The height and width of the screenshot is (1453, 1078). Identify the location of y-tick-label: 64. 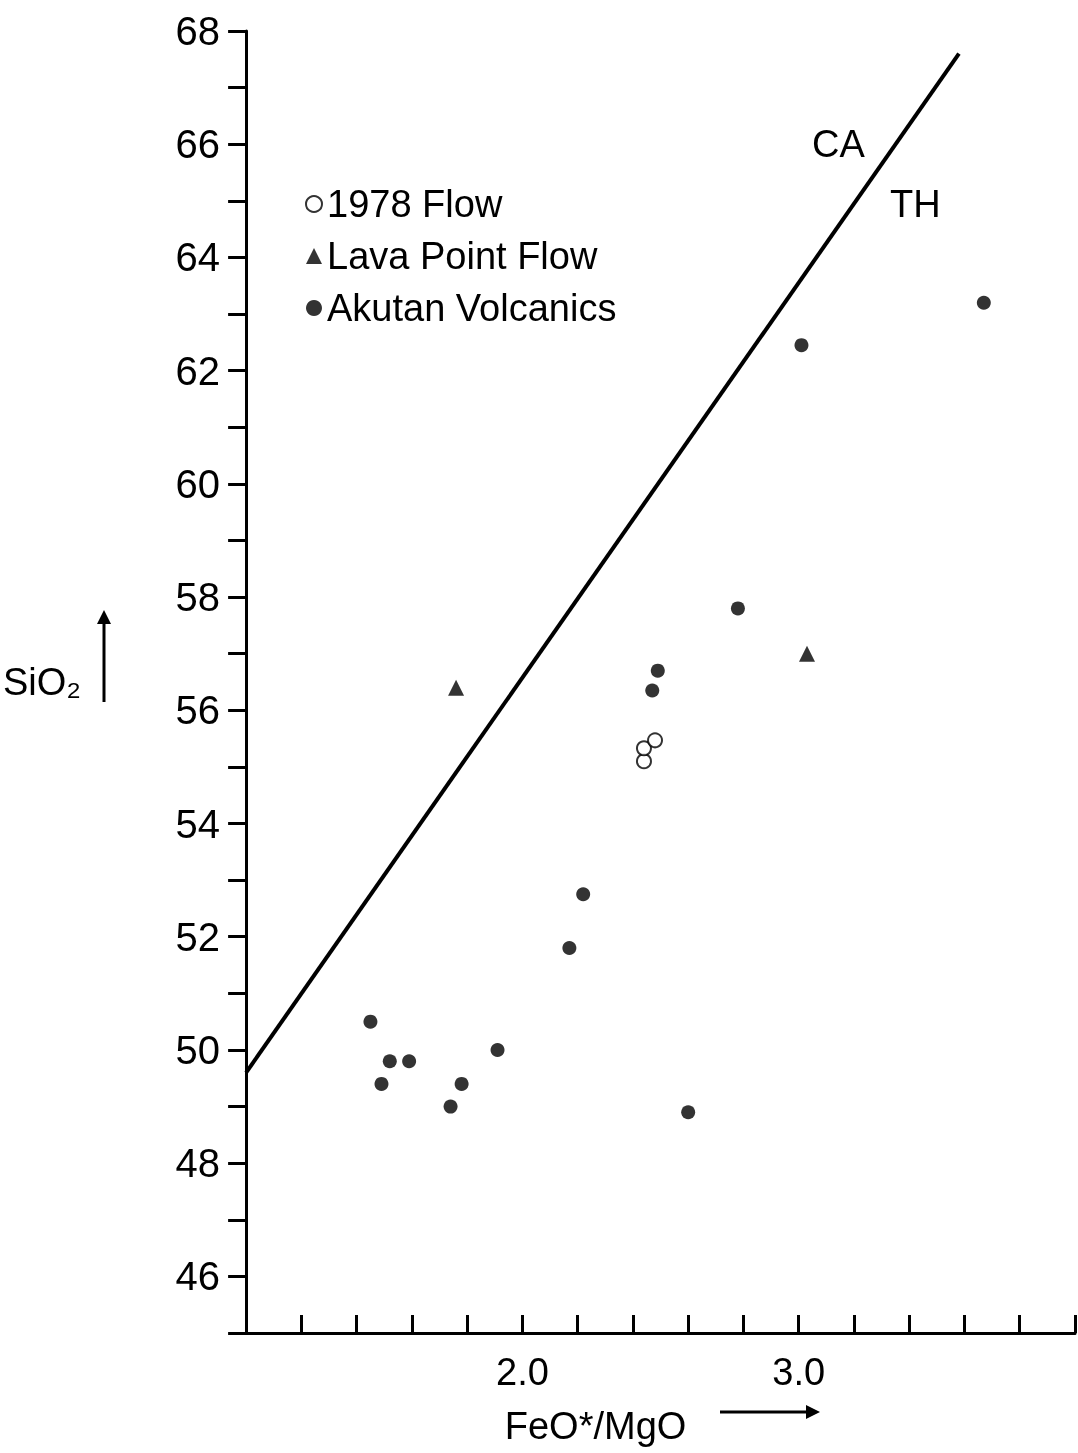
(198, 257).